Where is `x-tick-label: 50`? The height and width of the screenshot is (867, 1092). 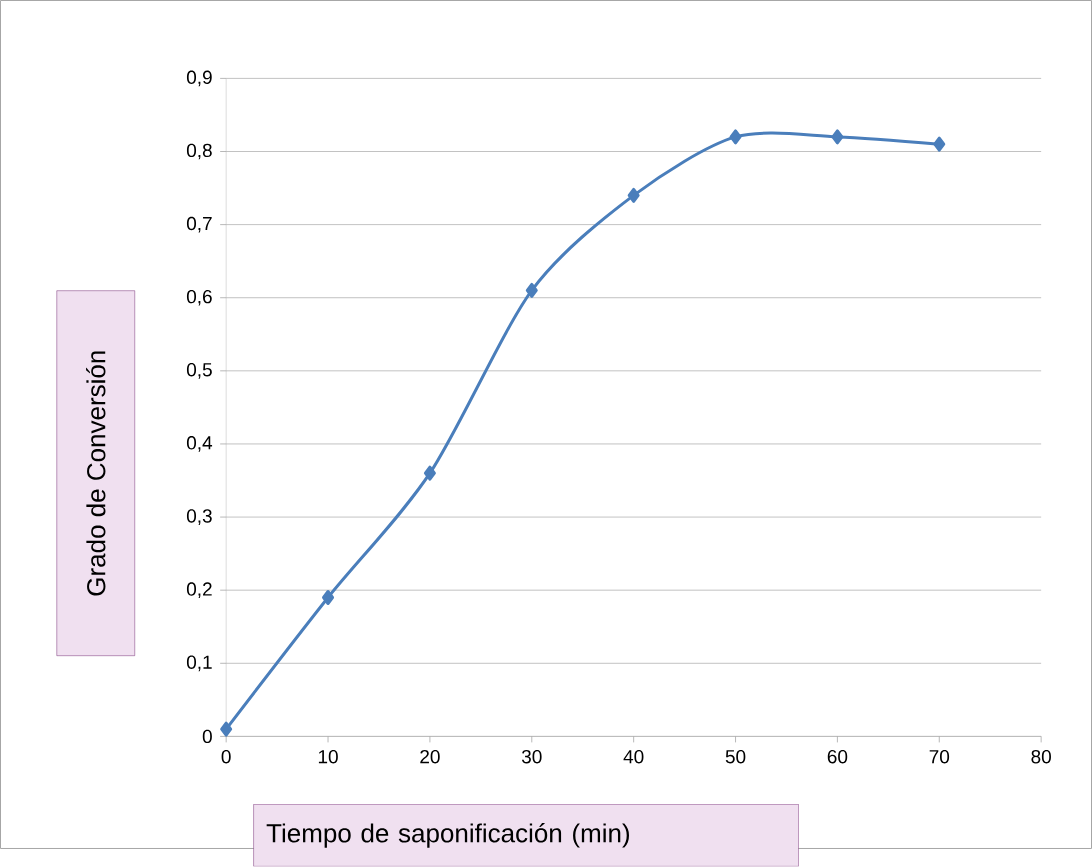
x-tick-label: 50 is located at coordinates (735, 757).